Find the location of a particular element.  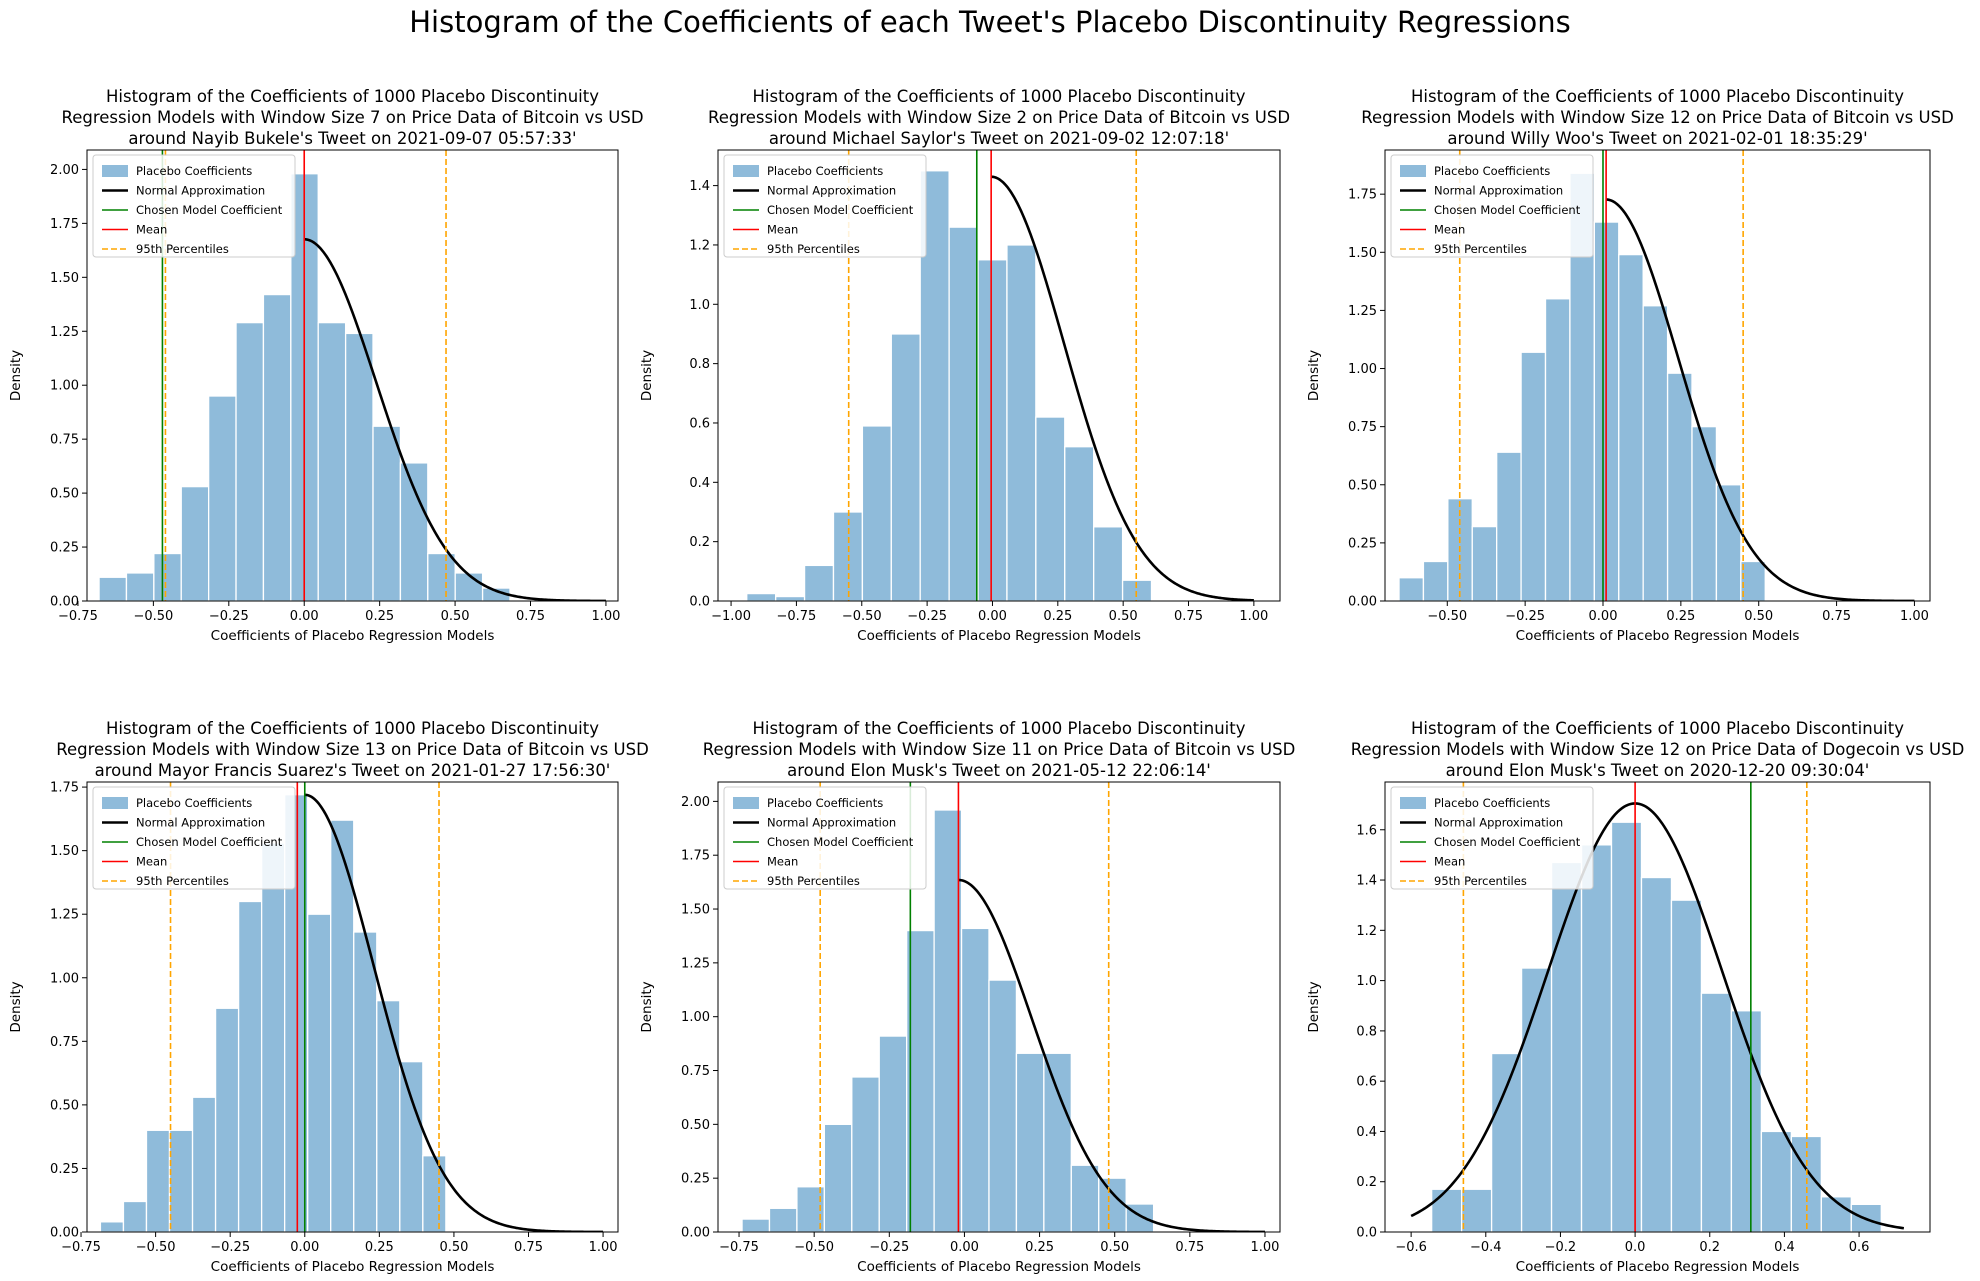

y-tick-label: 1.2 is located at coordinates (1366, 931).